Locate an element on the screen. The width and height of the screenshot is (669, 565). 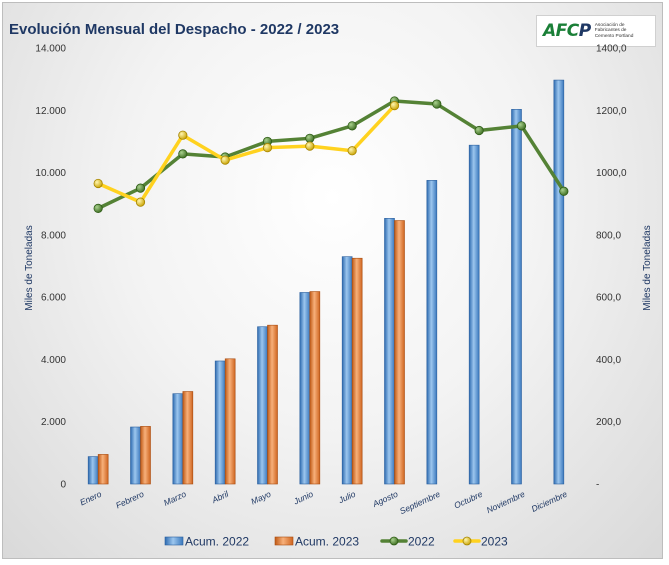
y-tick-left-0: 0 is located at coordinates (63, 485).